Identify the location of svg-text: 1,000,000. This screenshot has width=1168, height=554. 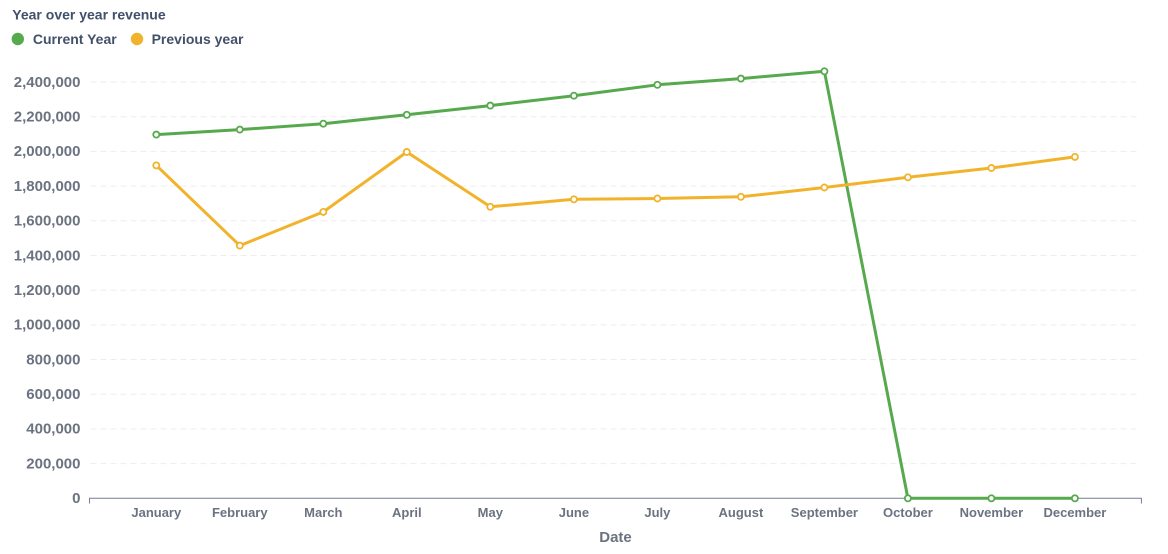
(47, 325).